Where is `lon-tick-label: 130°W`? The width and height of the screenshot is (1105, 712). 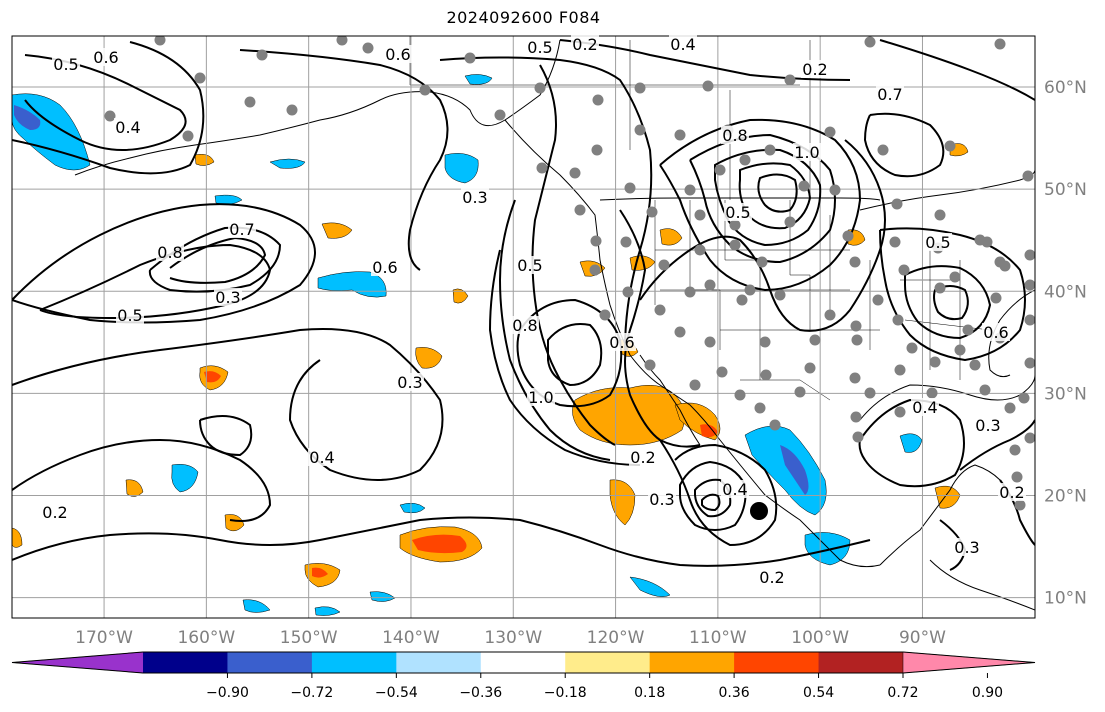
lon-tick-label: 130°W is located at coordinates (513, 638).